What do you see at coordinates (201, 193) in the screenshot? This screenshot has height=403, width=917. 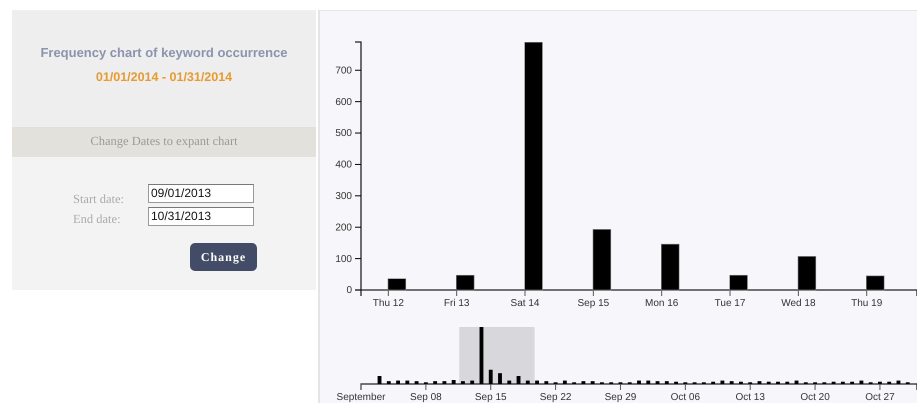 I see `date-field: 09/01/2013` at bounding box center [201, 193].